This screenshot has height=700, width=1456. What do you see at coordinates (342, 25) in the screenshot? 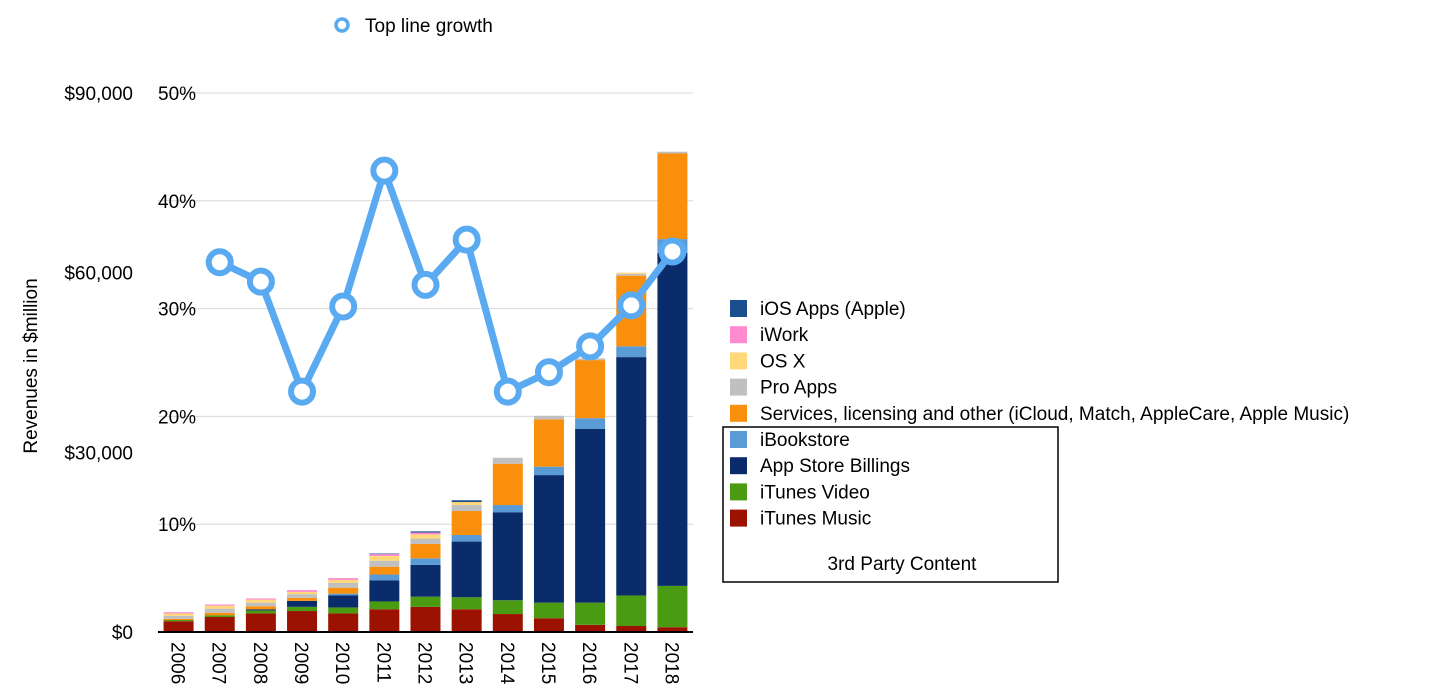
I see `line-legend-marker` at bounding box center [342, 25].